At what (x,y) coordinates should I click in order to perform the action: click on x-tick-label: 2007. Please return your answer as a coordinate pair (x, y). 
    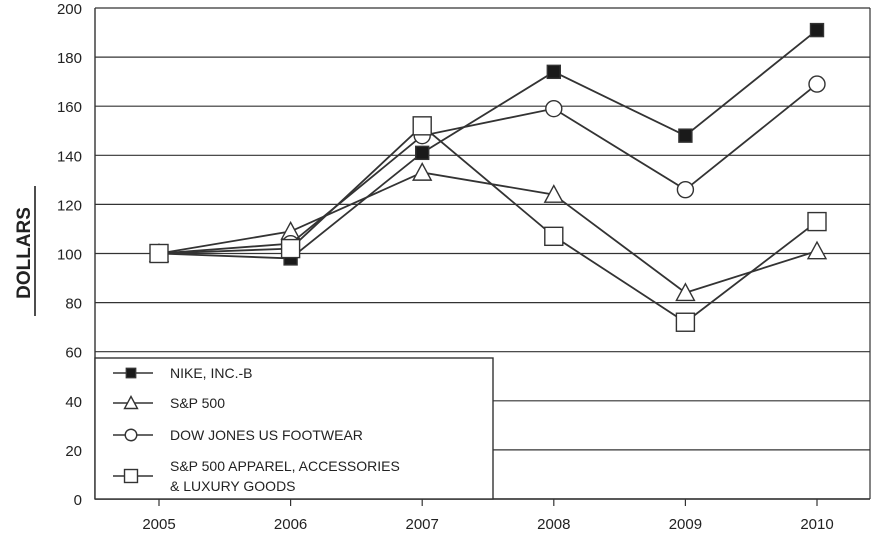
    Looking at the image, I should click on (422, 524).